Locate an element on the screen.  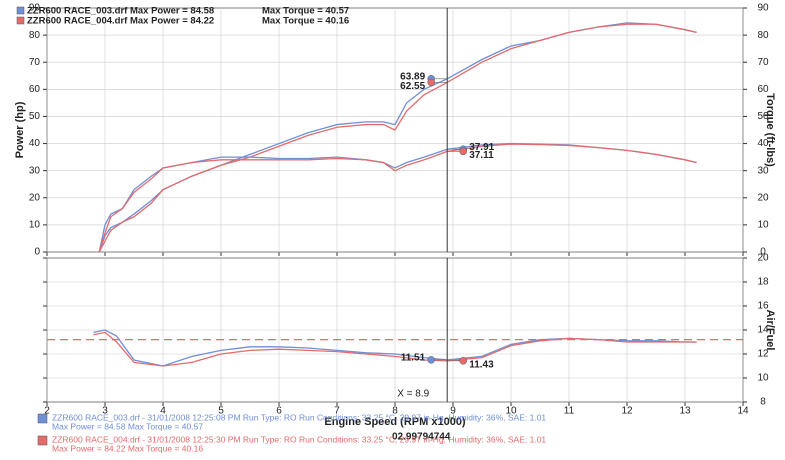
x-tick-label: 2 is located at coordinates (47, 411).